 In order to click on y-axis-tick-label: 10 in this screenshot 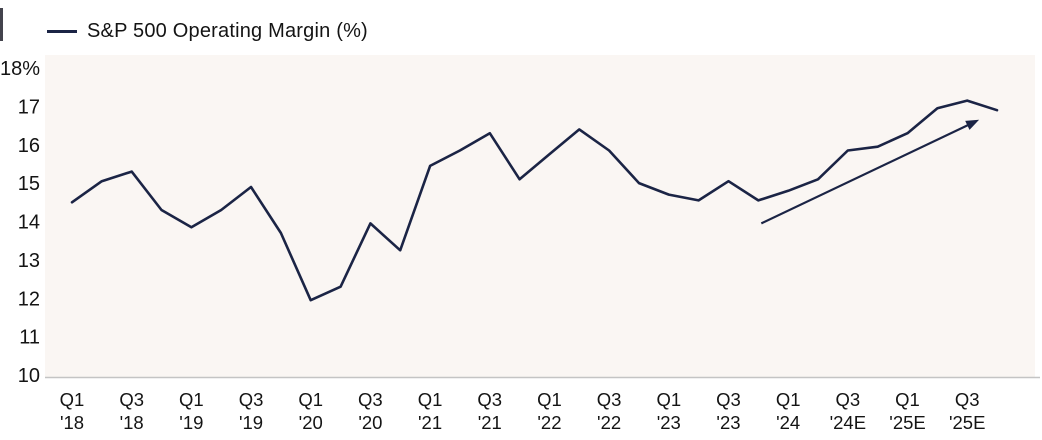, I will do `click(29, 376)`.